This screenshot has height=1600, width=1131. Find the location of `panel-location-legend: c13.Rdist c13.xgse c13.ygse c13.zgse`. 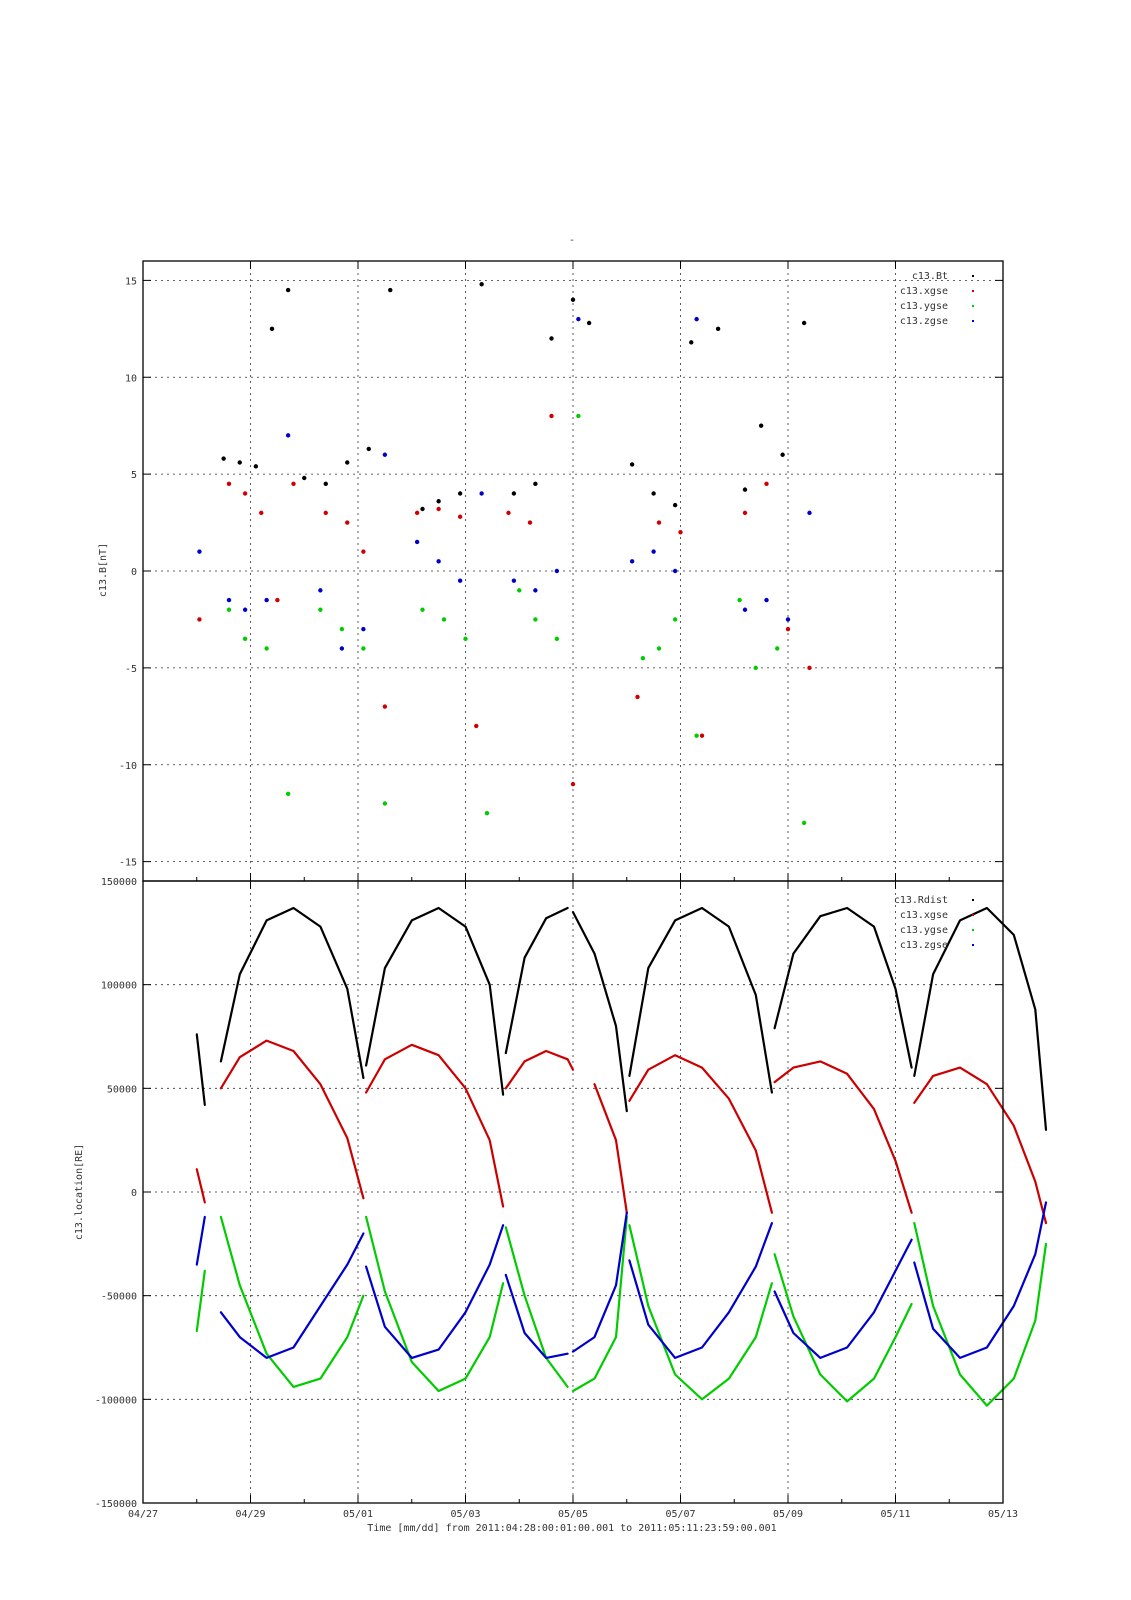

panel-location-legend: c13.Rdist c13.xgse c13.ygse c13.zgse is located at coordinates (934, 923).